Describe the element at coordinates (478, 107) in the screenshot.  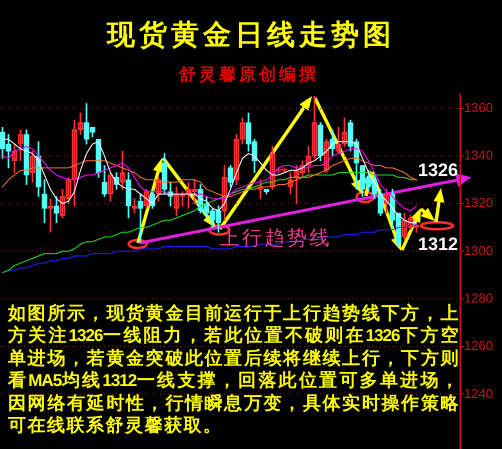
I see `y-tick-label: 1360` at that location.